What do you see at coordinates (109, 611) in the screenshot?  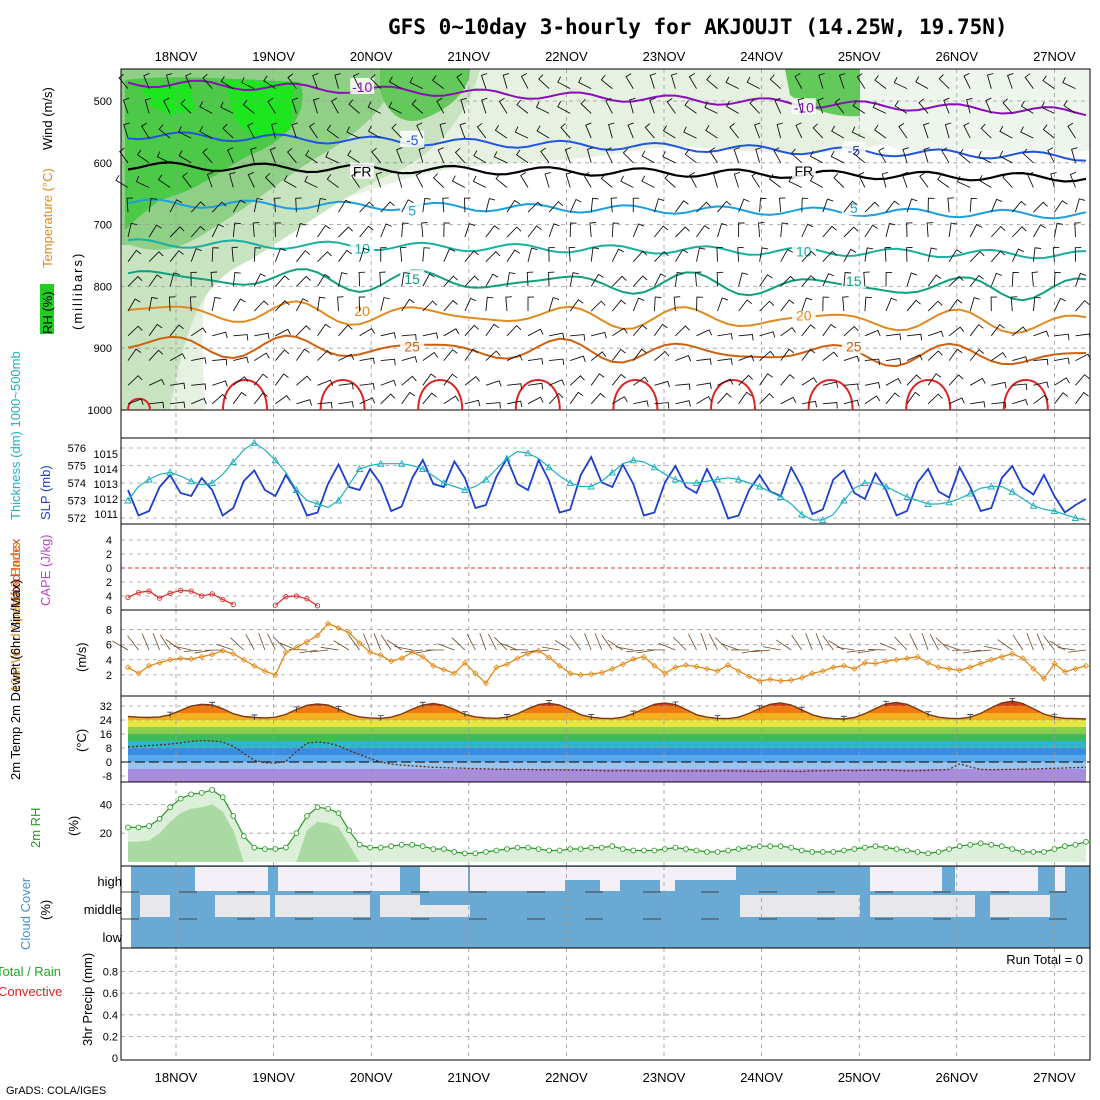 I see `li-tick-label: 6` at bounding box center [109, 611].